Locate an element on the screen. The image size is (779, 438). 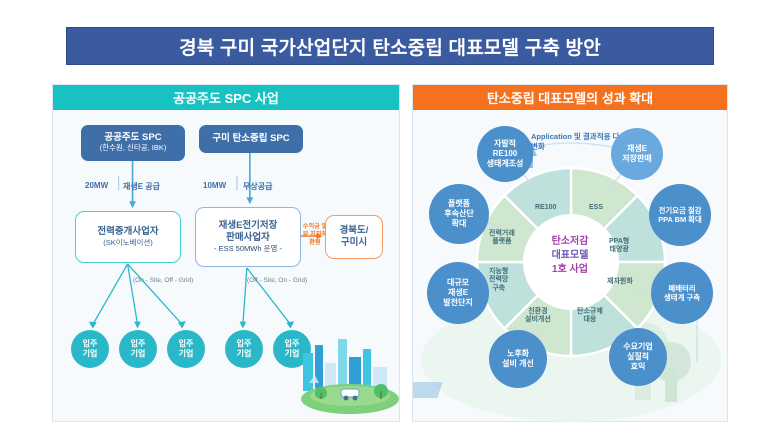
outer-circle-aging-facility-improvement: 노후화 설비 개선 is located at coordinates (518, 359).